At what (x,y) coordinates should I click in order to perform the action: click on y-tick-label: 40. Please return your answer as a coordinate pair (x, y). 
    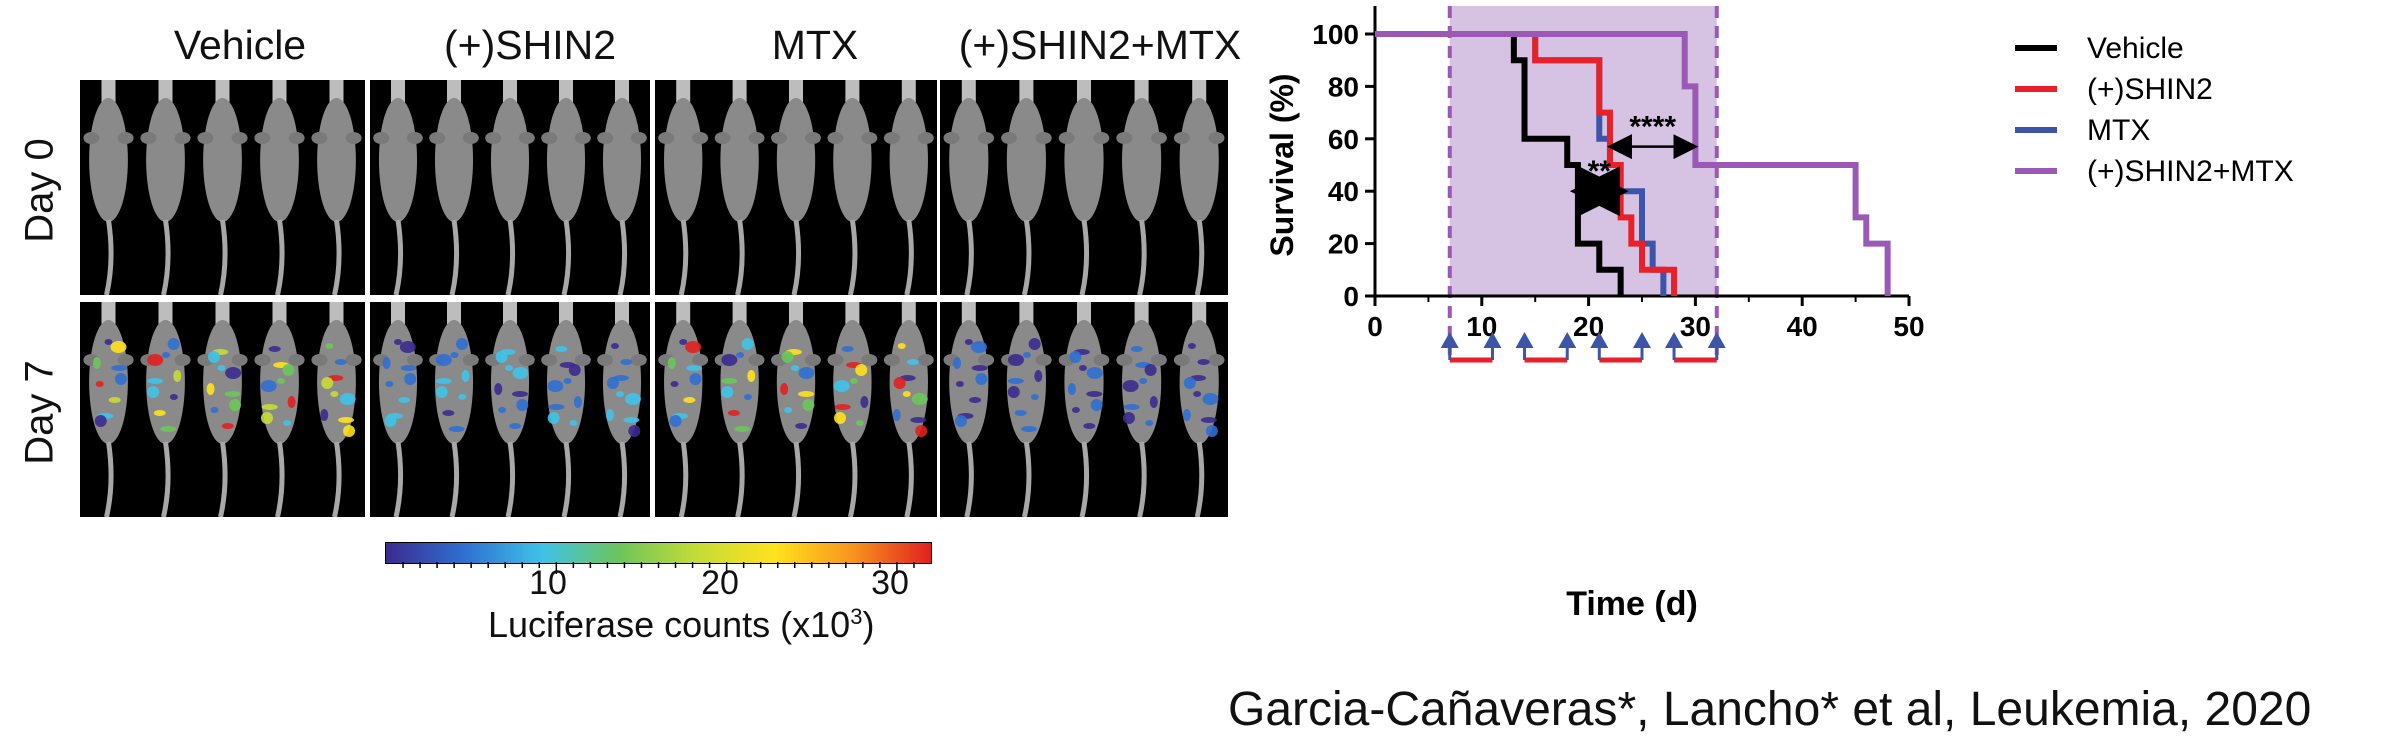
    Looking at the image, I should click on (1343, 191).